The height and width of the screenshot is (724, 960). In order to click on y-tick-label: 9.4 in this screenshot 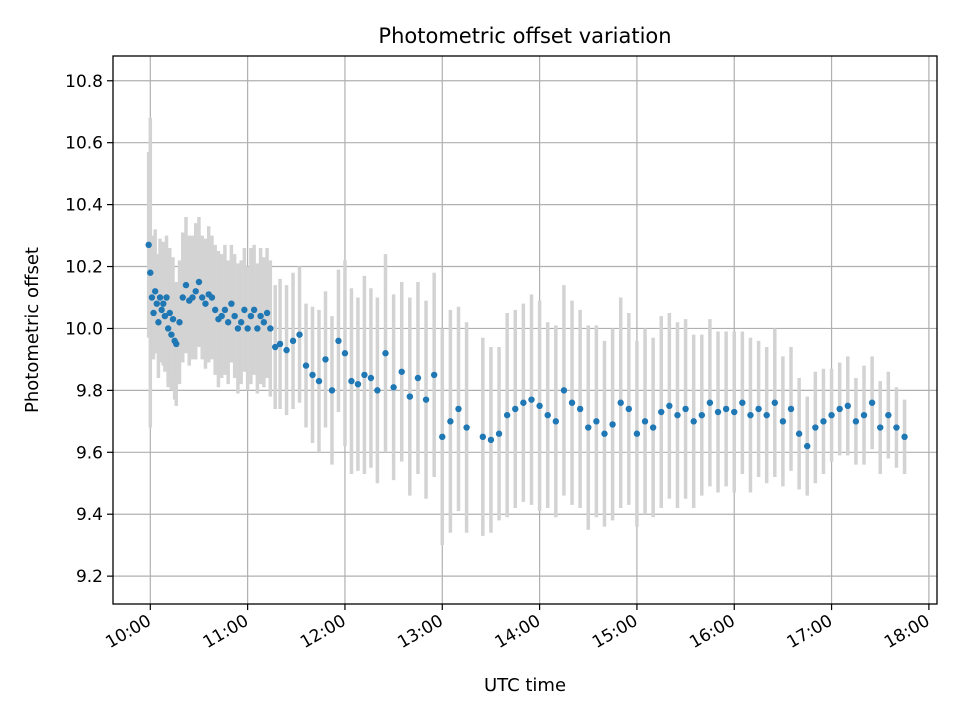, I will do `click(89, 515)`.